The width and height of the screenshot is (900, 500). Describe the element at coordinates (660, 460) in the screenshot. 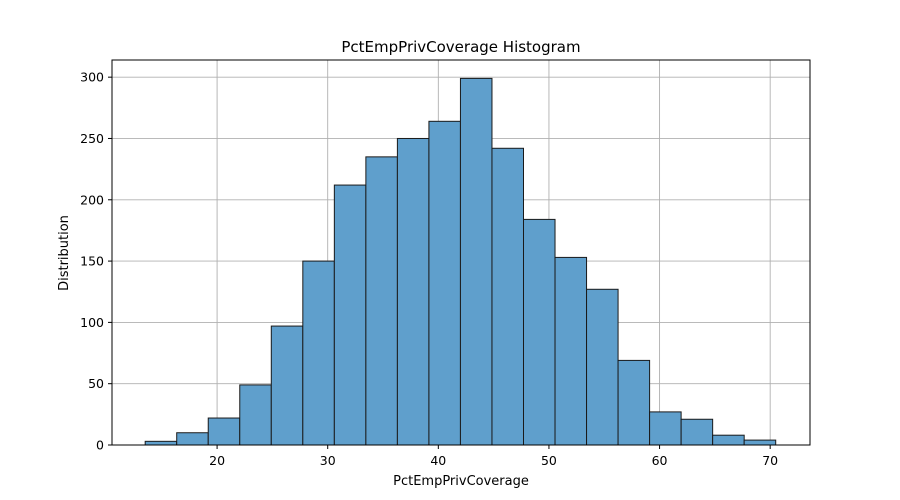

I see `x-tick-label: 60` at that location.